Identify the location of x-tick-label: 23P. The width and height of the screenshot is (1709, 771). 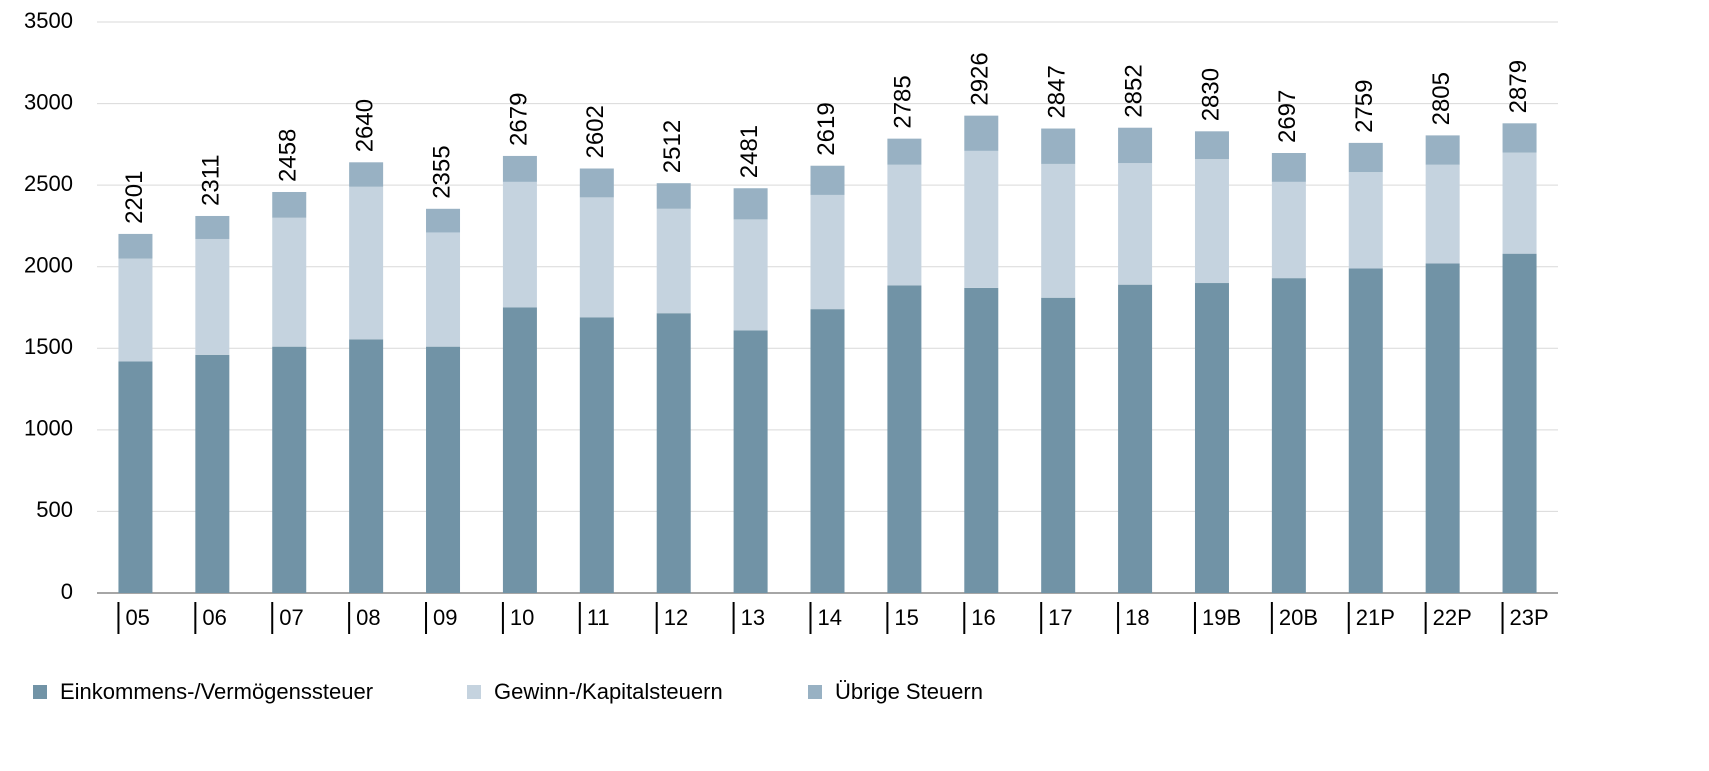
(1529, 617).